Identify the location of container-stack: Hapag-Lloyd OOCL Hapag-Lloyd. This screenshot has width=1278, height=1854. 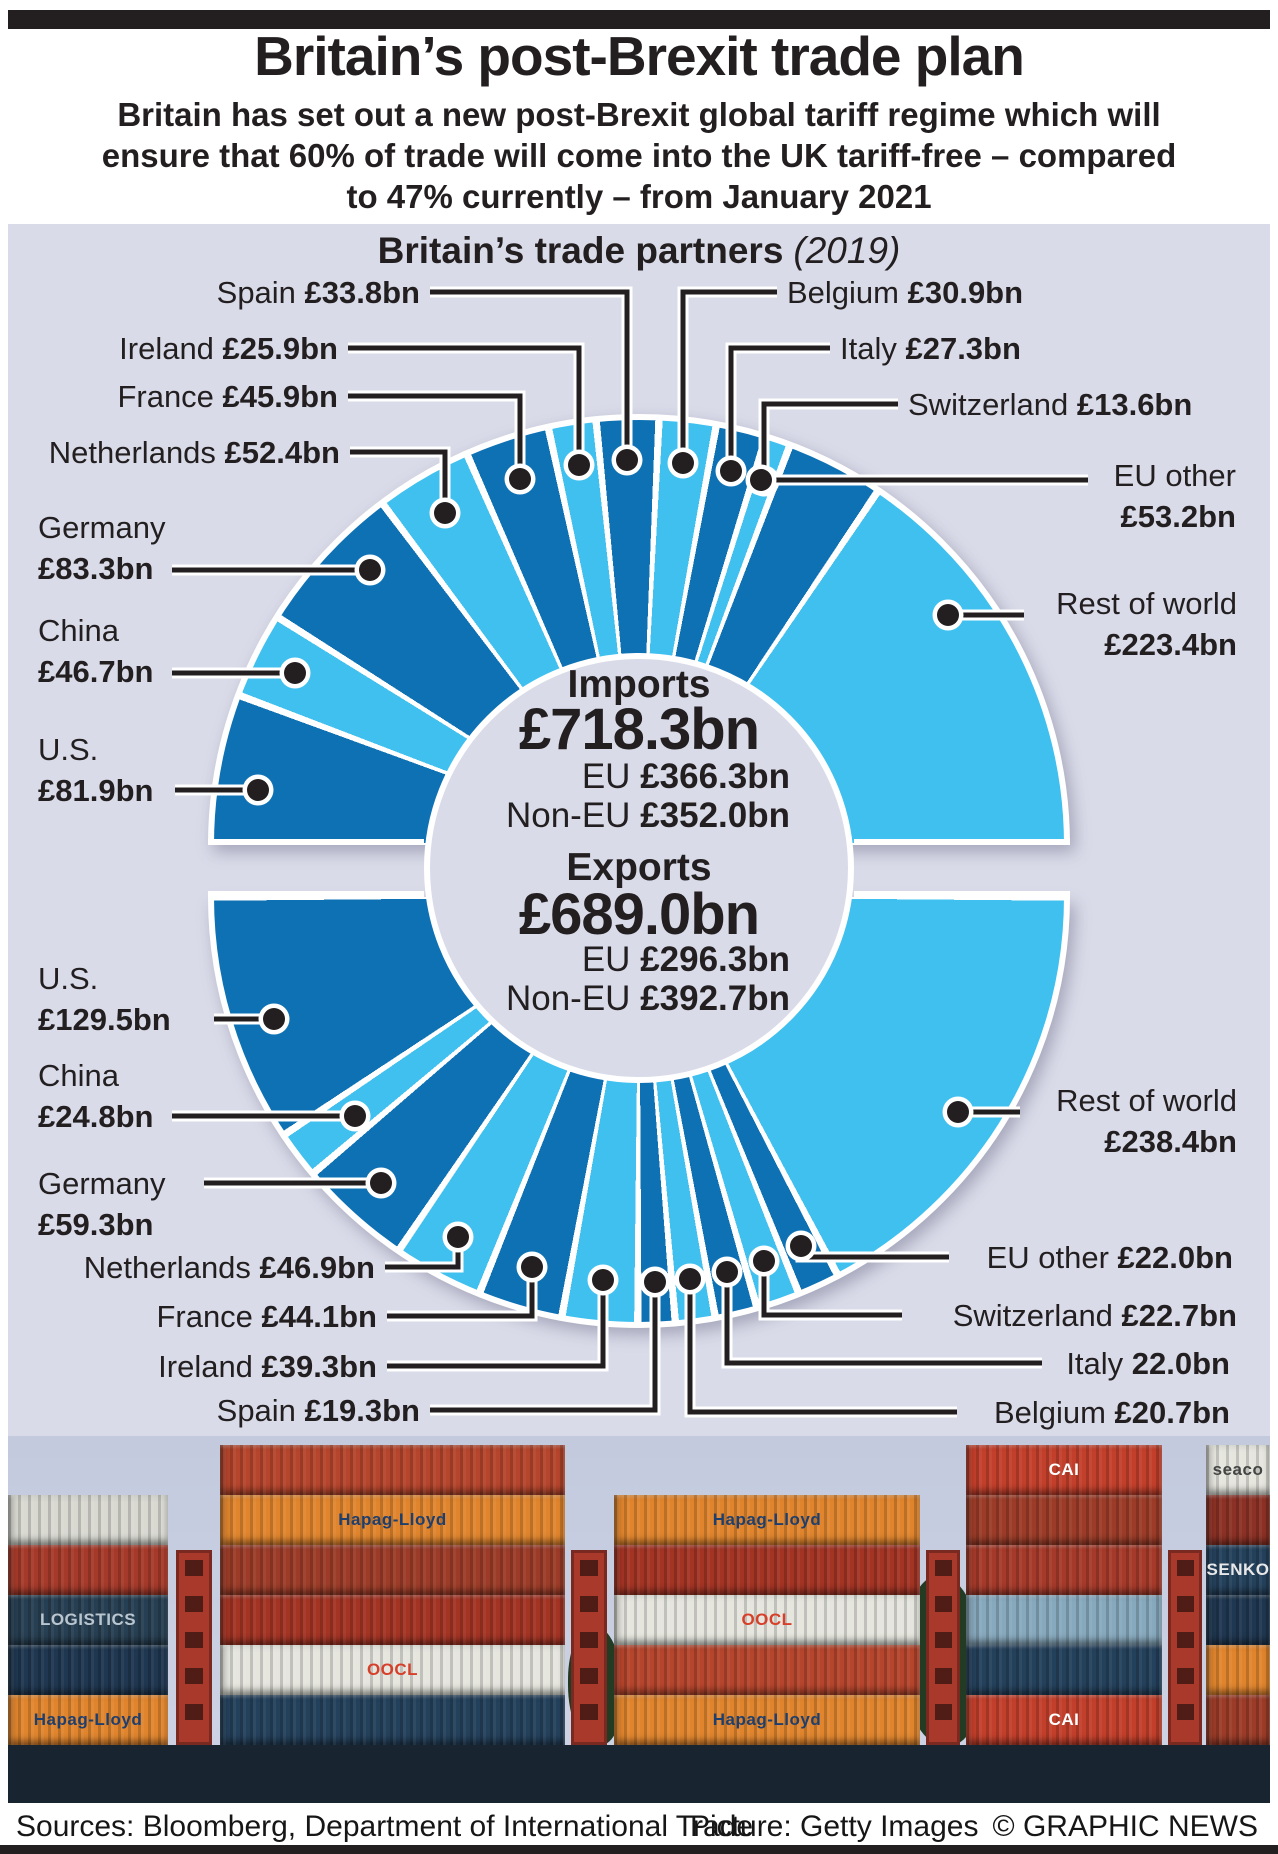
(767, 1620).